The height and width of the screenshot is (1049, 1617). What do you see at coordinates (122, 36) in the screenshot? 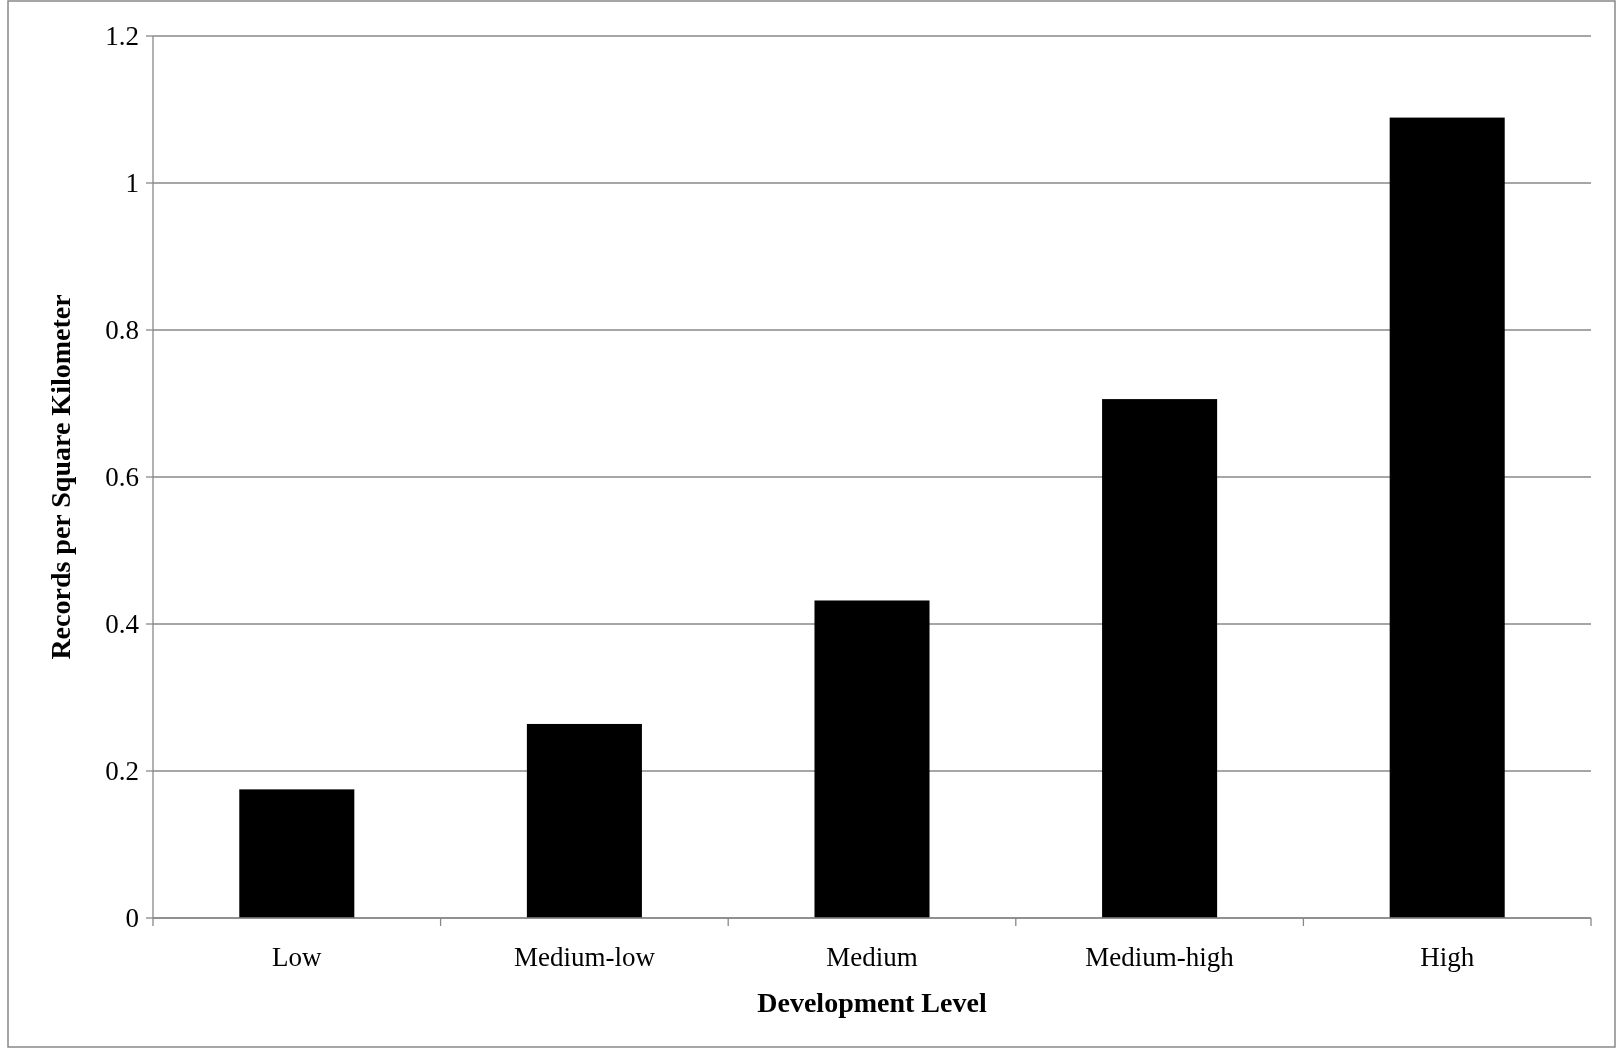
I see `y-tick-label: 1.2` at bounding box center [122, 36].